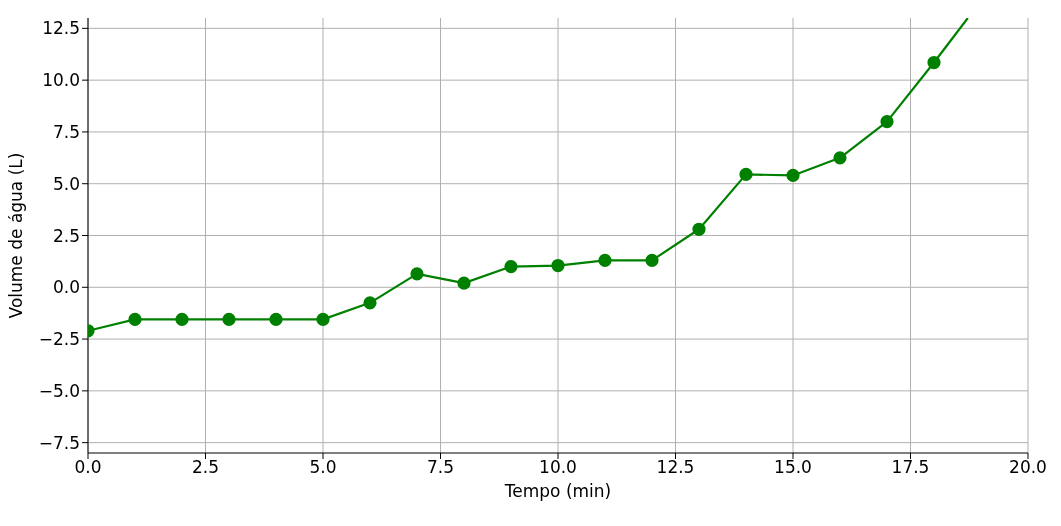  What do you see at coordinates (910, 467) in the screenshot?
I see `x-tick-label: 17.5` at bounding box center [910, 467].